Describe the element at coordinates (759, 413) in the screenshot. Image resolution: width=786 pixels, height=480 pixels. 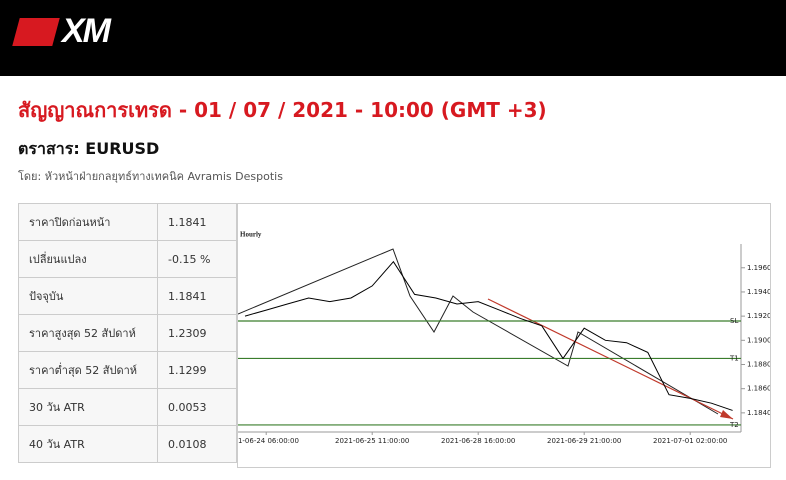
I see `y-tick-label: 1.1840` at that location.